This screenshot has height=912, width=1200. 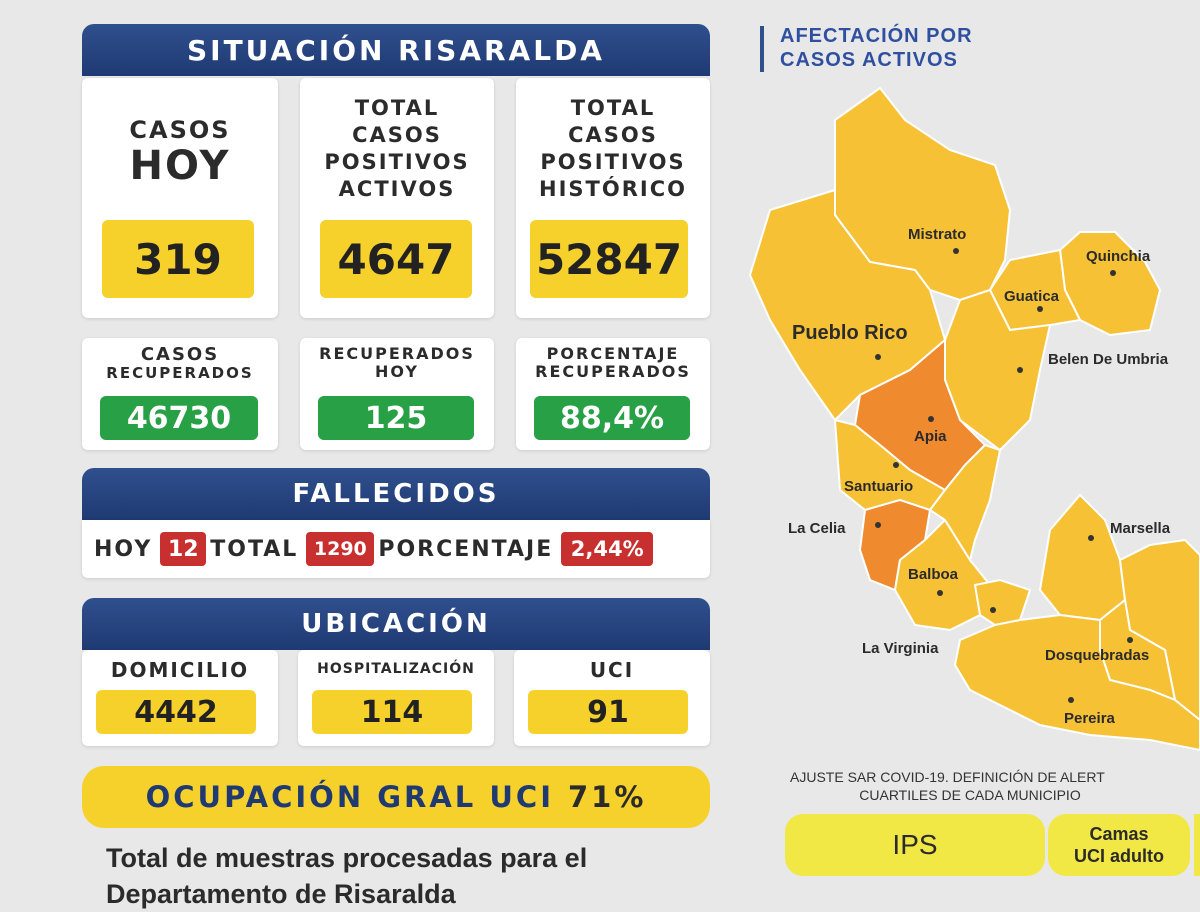 What do you see at coordinates (878, 525) in the screenshot?
I see `map-dot-la-celia` at bounding box center [878, 525].